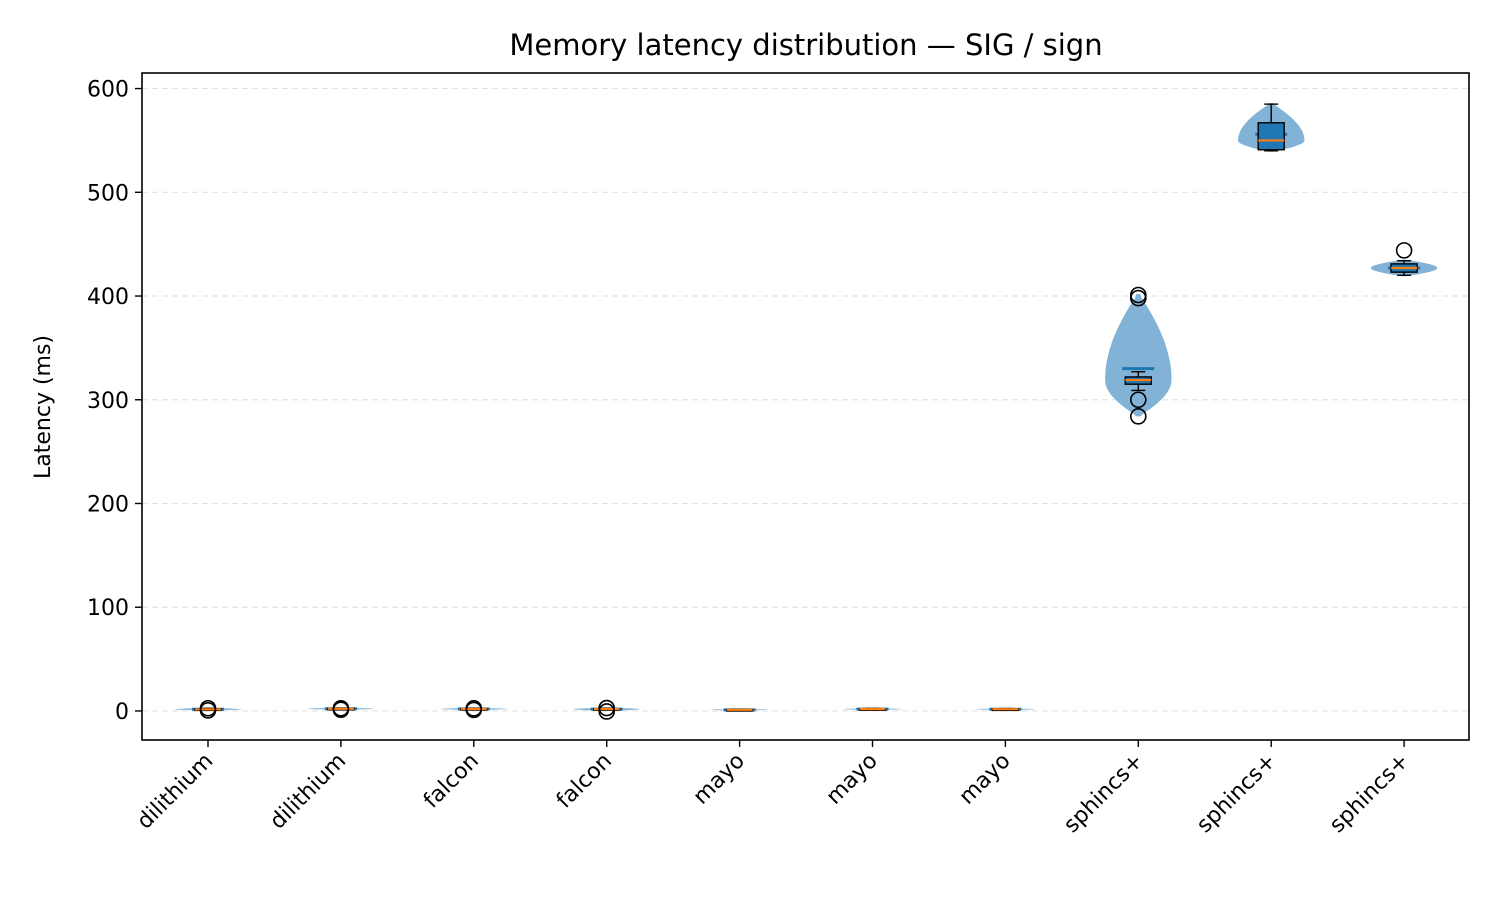  Describe the element at coordinates (43, 407) in the screenshot. I see `y-axis-label: Latency (ms)` at that location.